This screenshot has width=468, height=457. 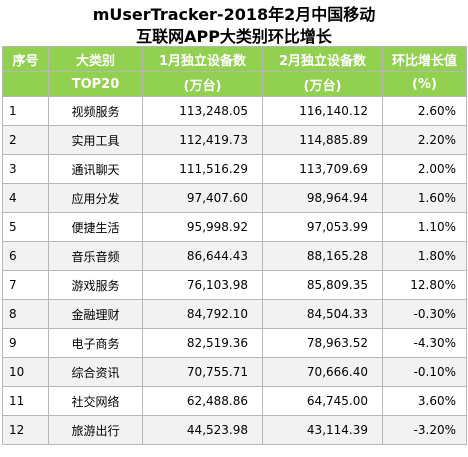 What do you see at coordinates (424, 401) in the screenshot?
I see `row-growth-cell: 3.60%` at bounding box center [424, 401].